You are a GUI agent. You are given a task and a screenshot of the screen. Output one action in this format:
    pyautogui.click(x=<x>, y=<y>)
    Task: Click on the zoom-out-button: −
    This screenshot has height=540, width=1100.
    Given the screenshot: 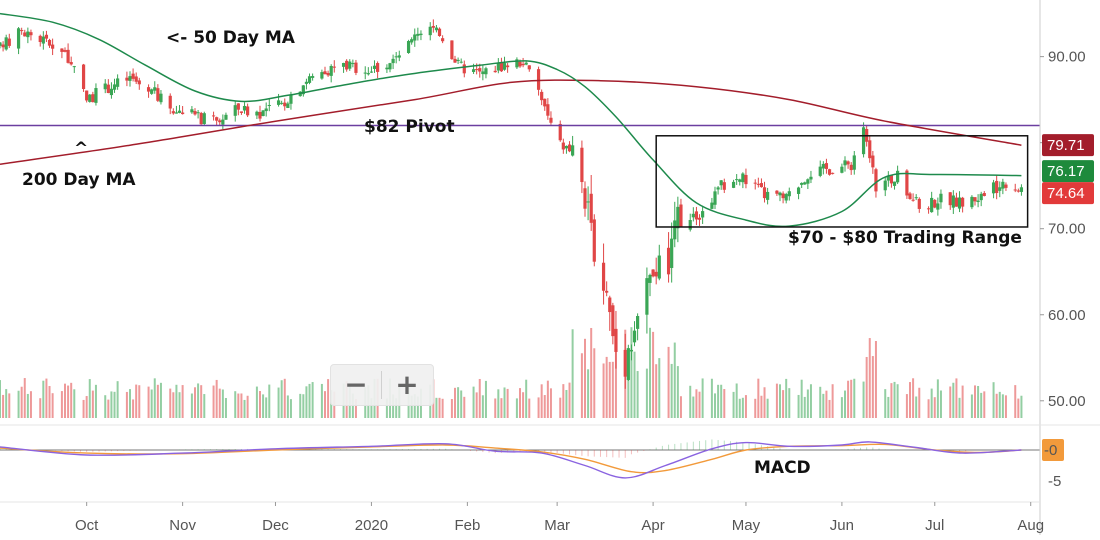 What is the action you would take?
    pyautogui.click(x=356, y=385)
    